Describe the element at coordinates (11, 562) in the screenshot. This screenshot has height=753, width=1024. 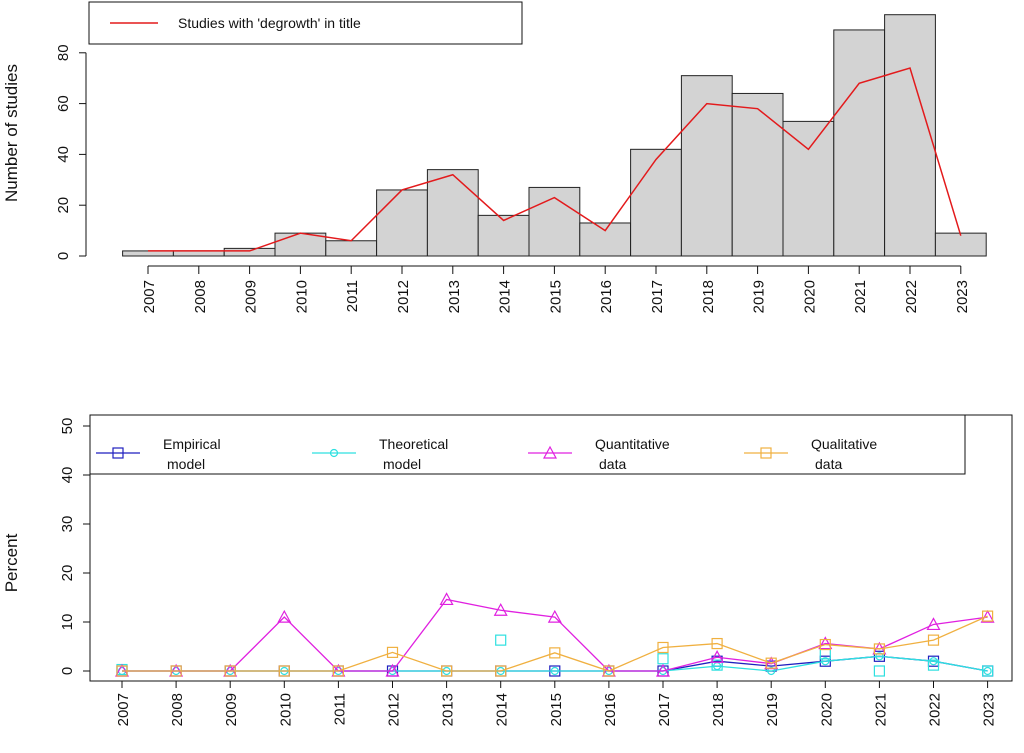
I see `bottom-y-axis-label: Percent` at that location.